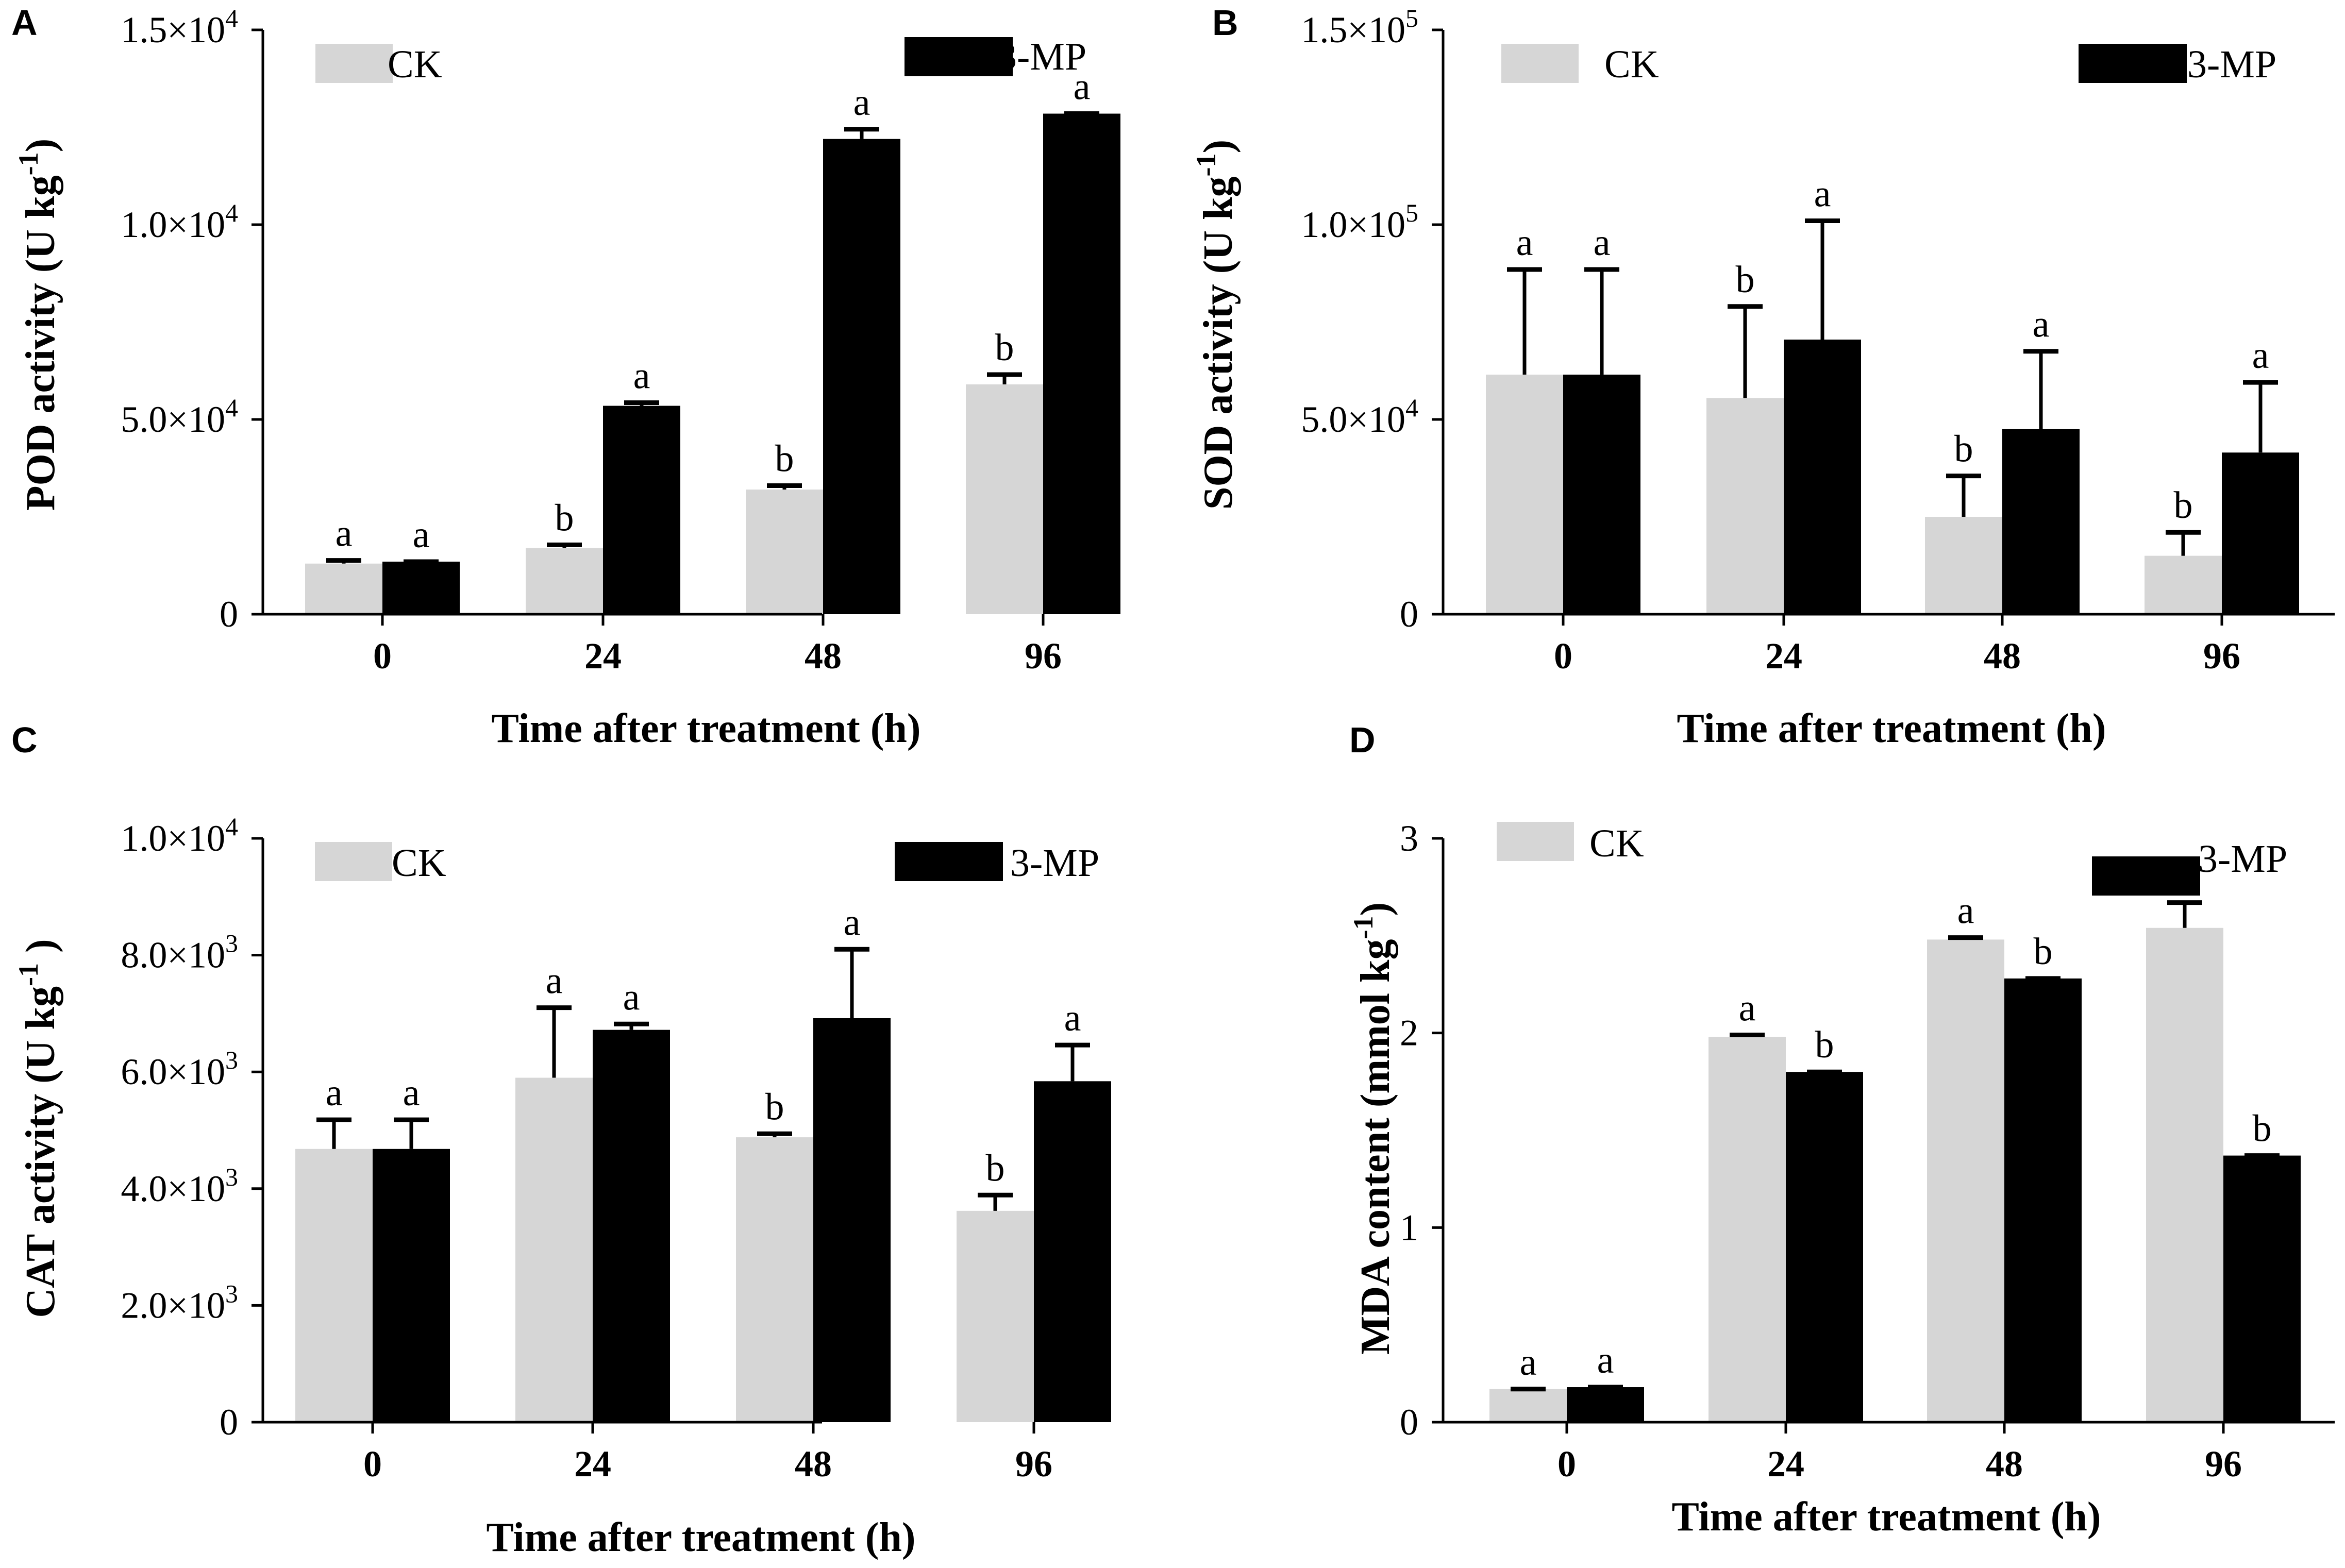 The width and height of the screenshot is (2345, 1568). I want to click on error-bar-3mp-96h, so click(1072, 1062).